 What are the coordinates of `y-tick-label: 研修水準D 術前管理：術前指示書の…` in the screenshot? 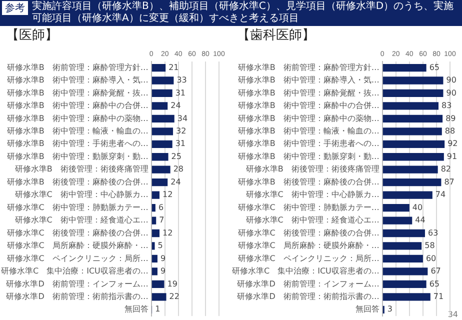 It's located at (308, 296).